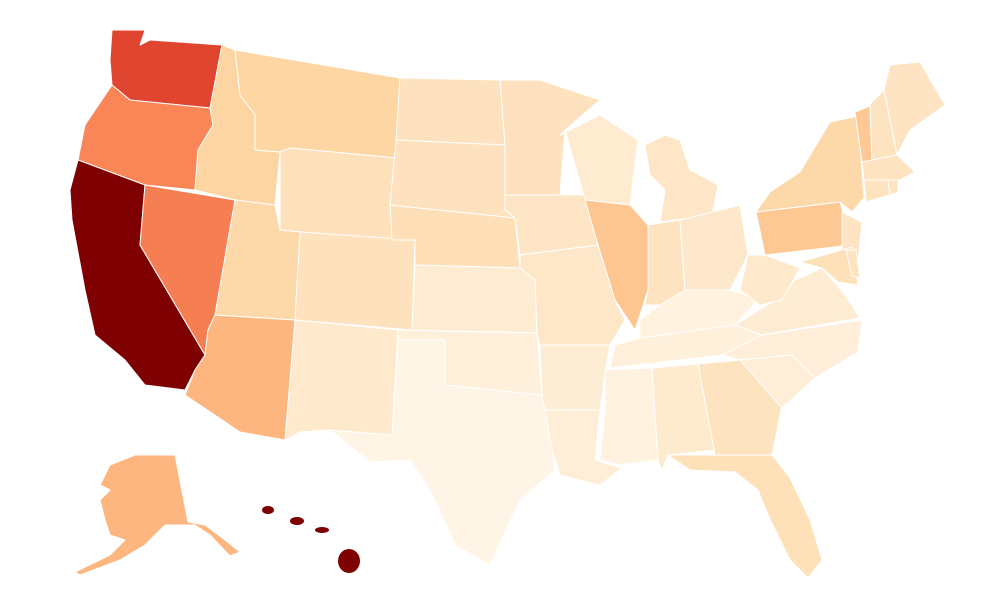 The height and width of the screenshot is (609, 998). What do you see at coordinates (877, 191) in the screenshot?
I see `state-ct` at bounding box center [877, 191].